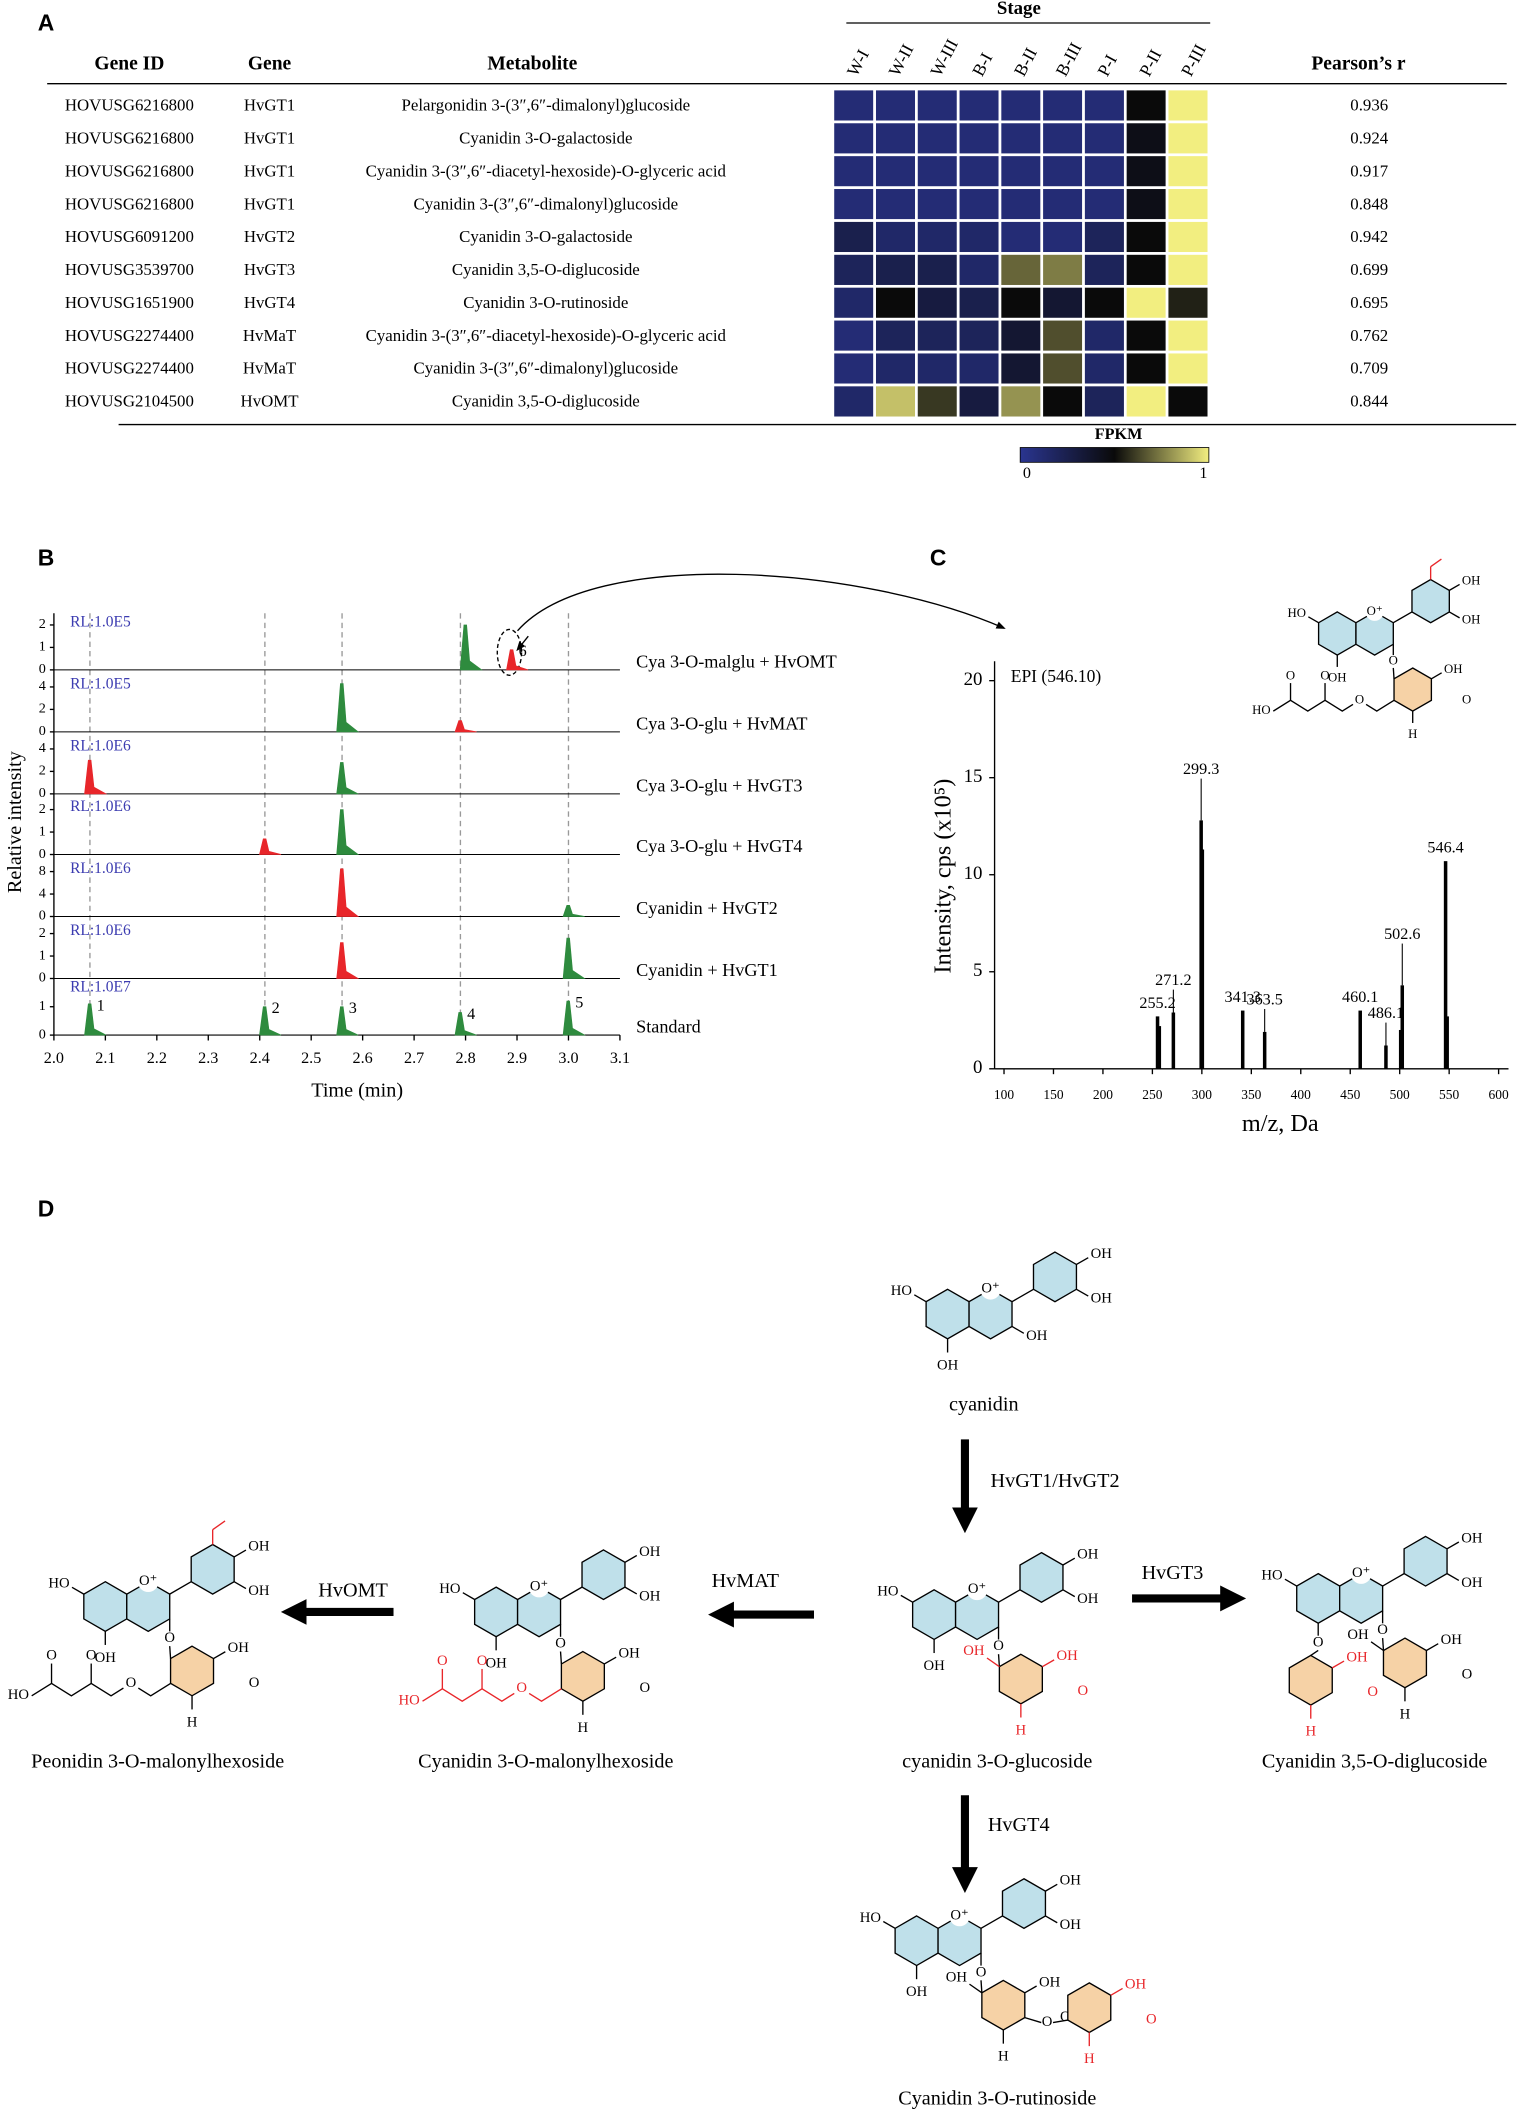  I want to click on trace-name: Standard, so click(668, 1027).